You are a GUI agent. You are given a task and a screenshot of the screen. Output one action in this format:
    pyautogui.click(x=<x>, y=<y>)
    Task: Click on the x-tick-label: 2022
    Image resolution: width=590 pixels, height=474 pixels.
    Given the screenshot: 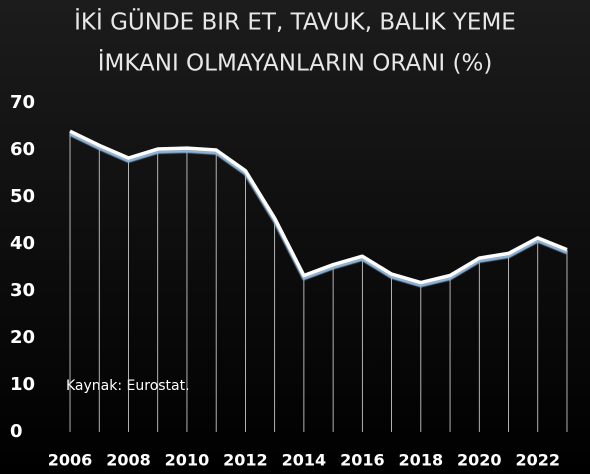 What is the action you would take?
    pyautogui.click(x=537, y=460)
    